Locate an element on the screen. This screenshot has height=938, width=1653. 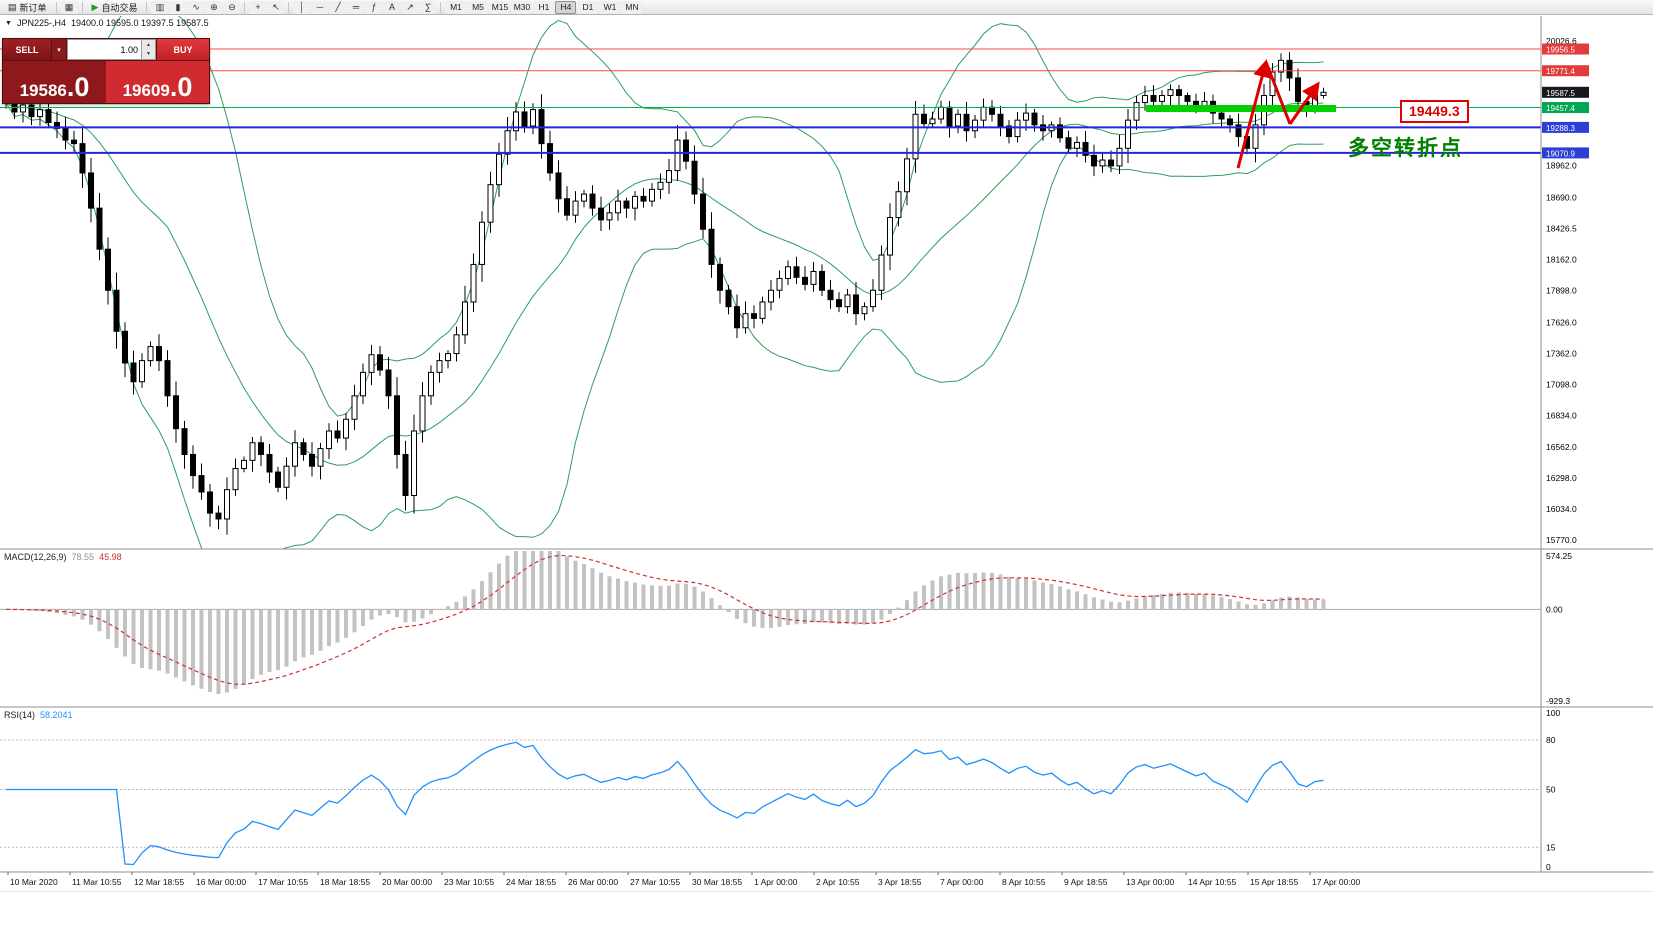
svg-text: 16834.0 is located at coordinates (1561, 415).